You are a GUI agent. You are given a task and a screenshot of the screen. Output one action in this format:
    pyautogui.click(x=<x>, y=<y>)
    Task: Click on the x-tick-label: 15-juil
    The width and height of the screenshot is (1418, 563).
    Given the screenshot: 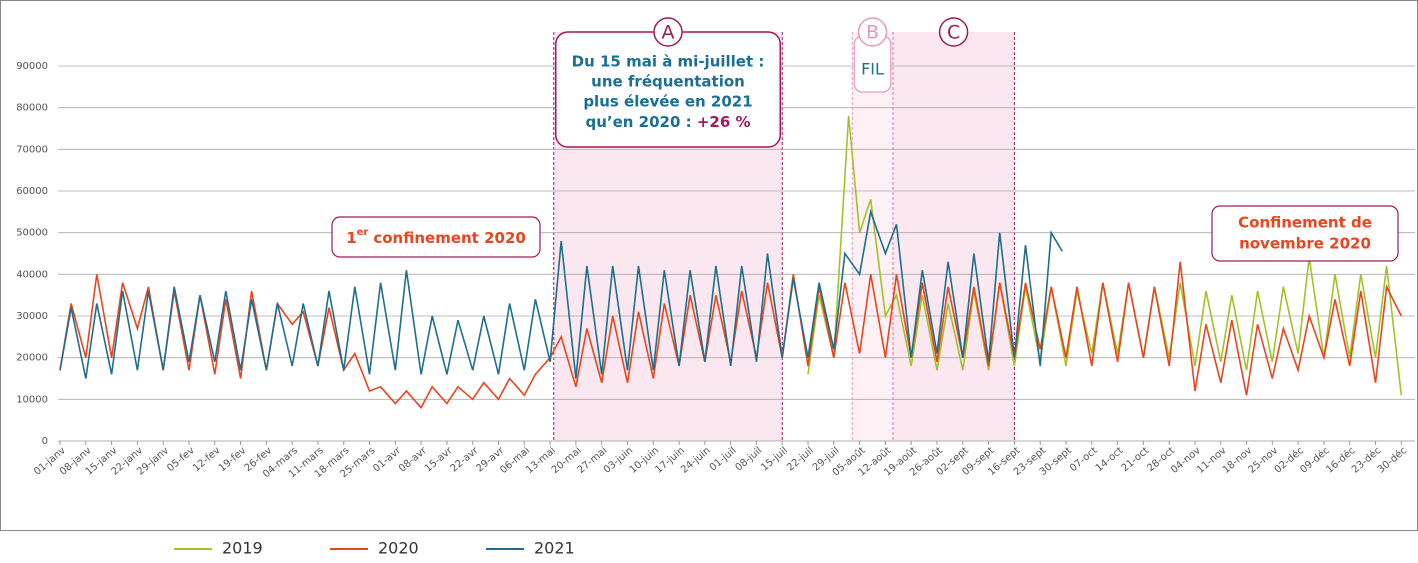 What is the action you would take?
    pyautogui.click(x=774, y=459)
    